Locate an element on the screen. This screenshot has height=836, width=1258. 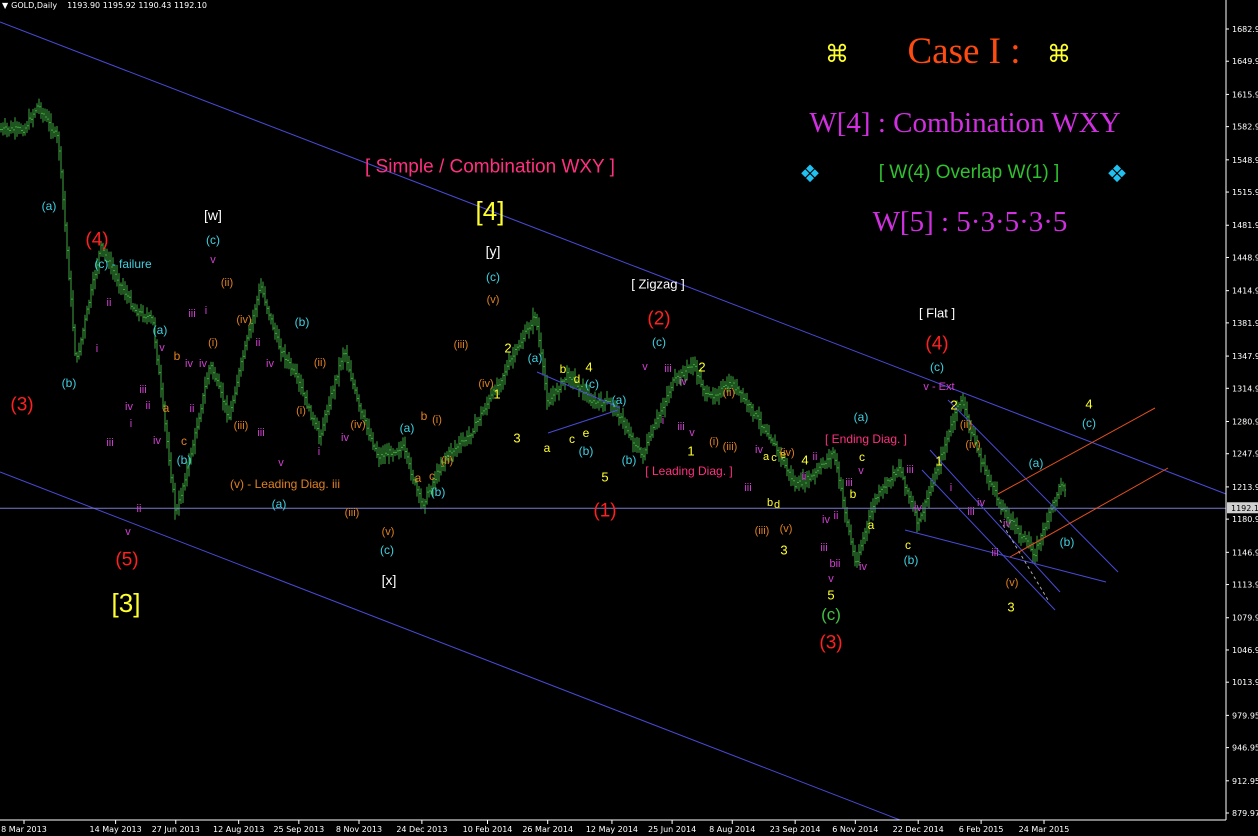
y-tick-label: 1213.95 is located at coordinates (1245, 487).